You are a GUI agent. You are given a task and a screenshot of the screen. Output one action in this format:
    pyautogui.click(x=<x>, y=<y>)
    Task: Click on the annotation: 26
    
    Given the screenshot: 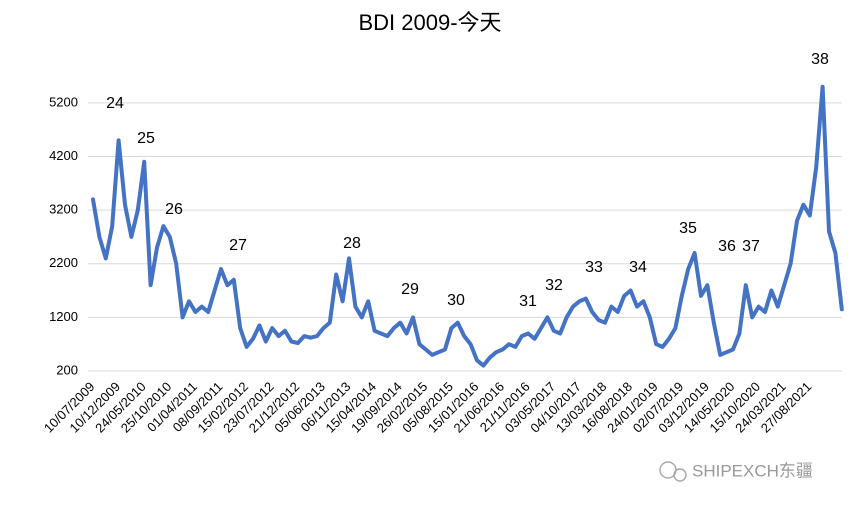 What is the action you would take?
    pyautogui.click(x=174, y=209)
    